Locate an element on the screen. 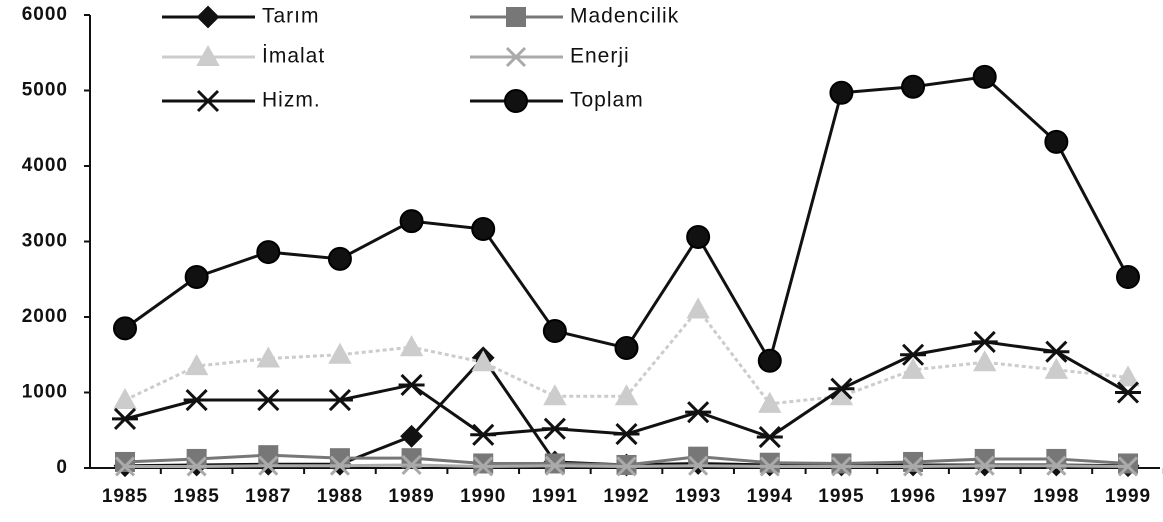 The image size is (1163, 522). x-tick-label: 1991 is located at coordinates (555, 496).